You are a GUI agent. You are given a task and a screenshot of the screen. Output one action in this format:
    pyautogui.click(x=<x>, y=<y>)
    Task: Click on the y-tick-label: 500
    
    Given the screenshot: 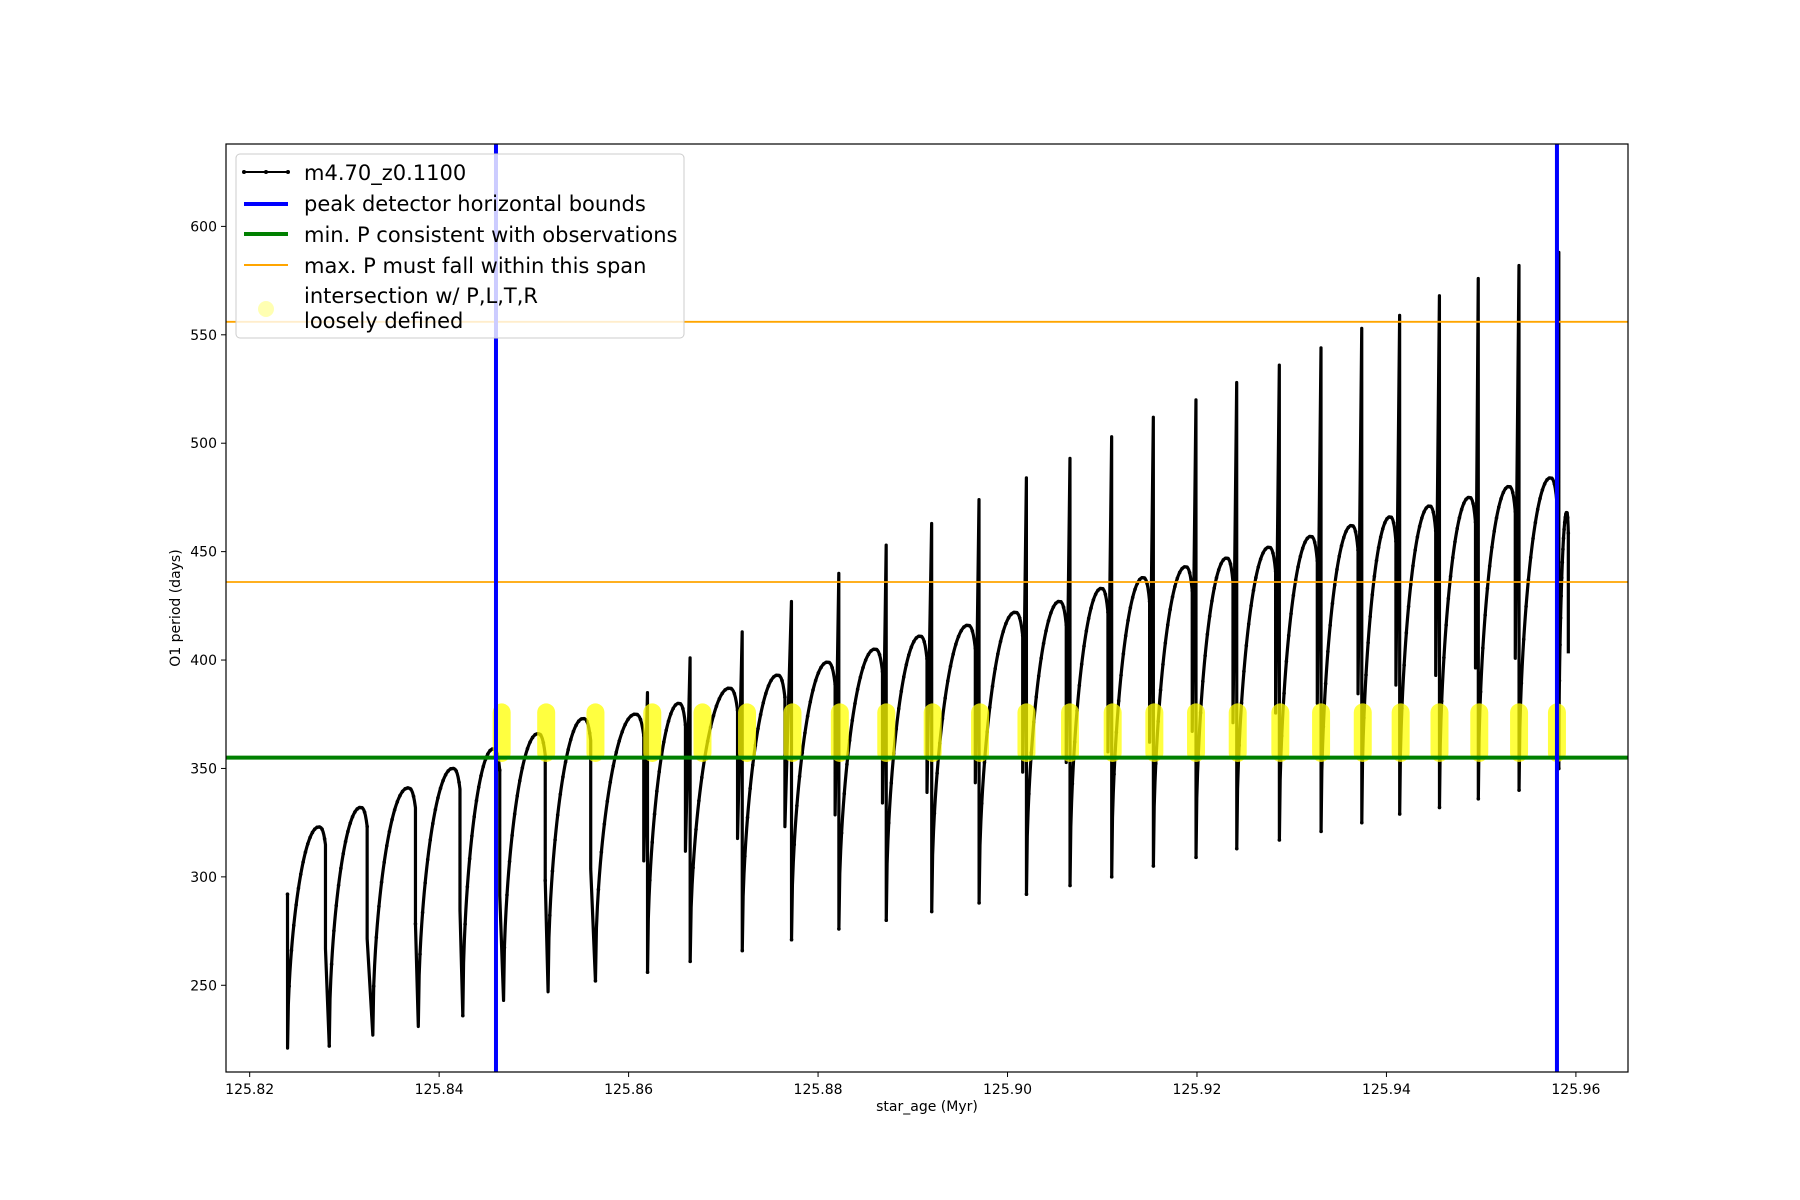 What is the action you would take?
    pyautogui.click(x=203, y=444)
    